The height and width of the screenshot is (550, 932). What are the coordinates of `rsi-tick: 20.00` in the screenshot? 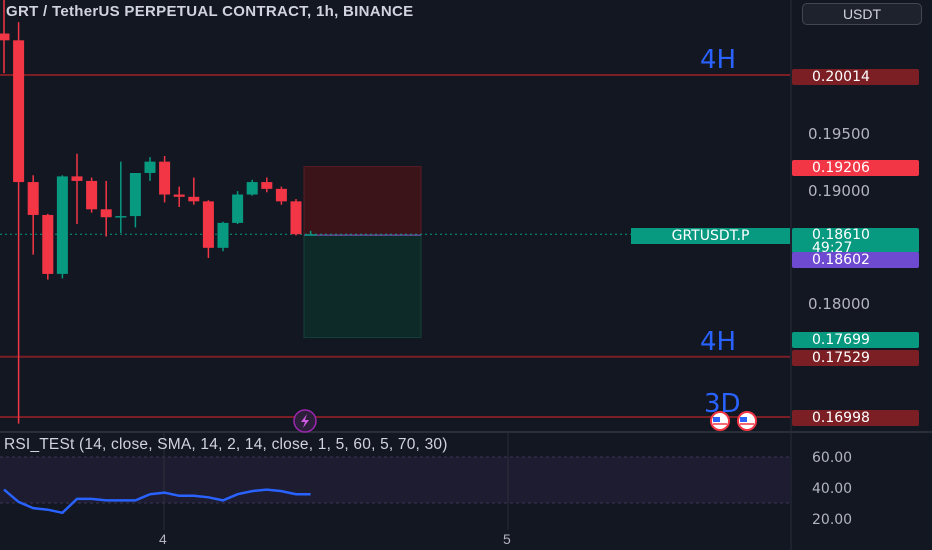 It's located at (832, 520).